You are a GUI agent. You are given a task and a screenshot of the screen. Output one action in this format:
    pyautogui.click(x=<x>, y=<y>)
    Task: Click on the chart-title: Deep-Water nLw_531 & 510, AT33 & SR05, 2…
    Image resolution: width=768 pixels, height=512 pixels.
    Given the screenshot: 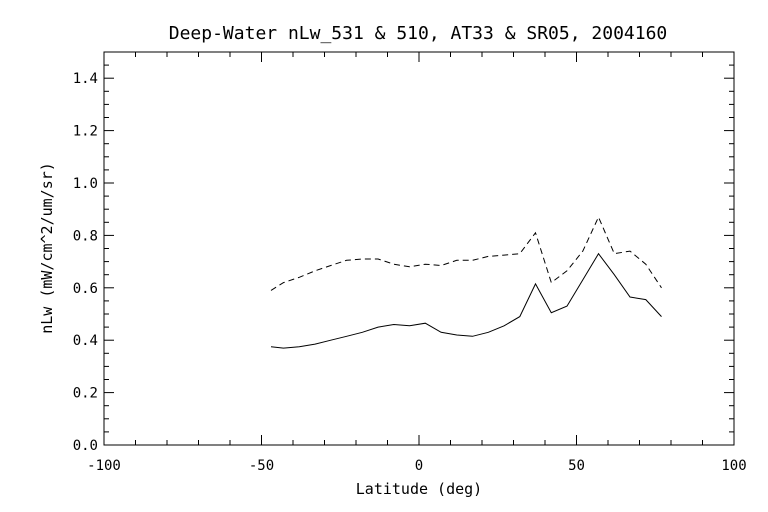 What is the action you would take?
    pyautogui.click(x=418, y=33)
    